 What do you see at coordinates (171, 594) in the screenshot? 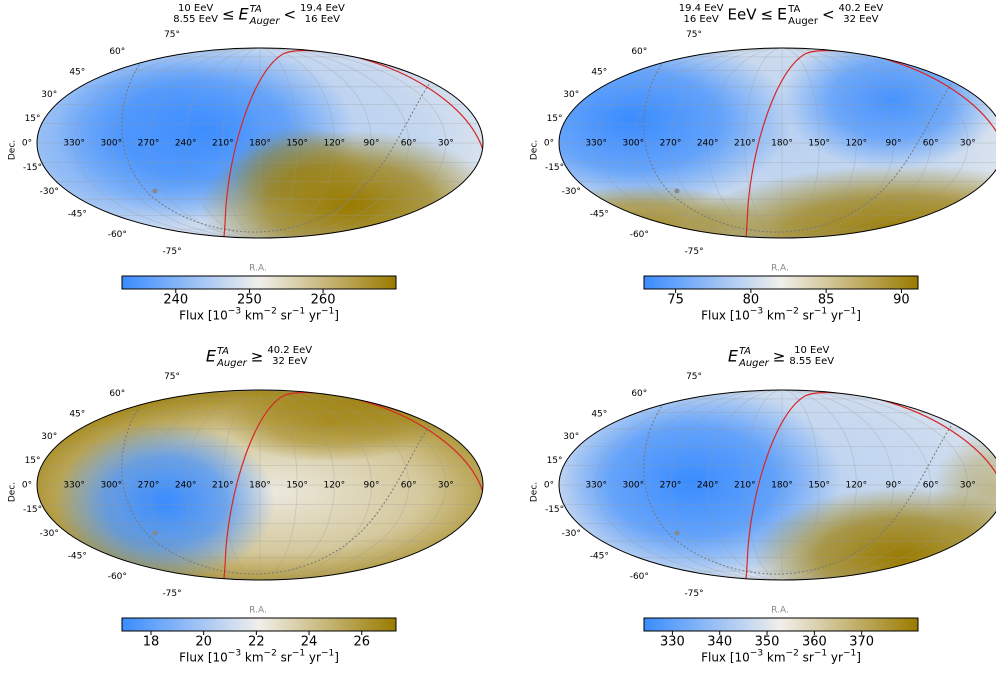
I see `y-tick-label: -75°` at bounding box center [171, 594].